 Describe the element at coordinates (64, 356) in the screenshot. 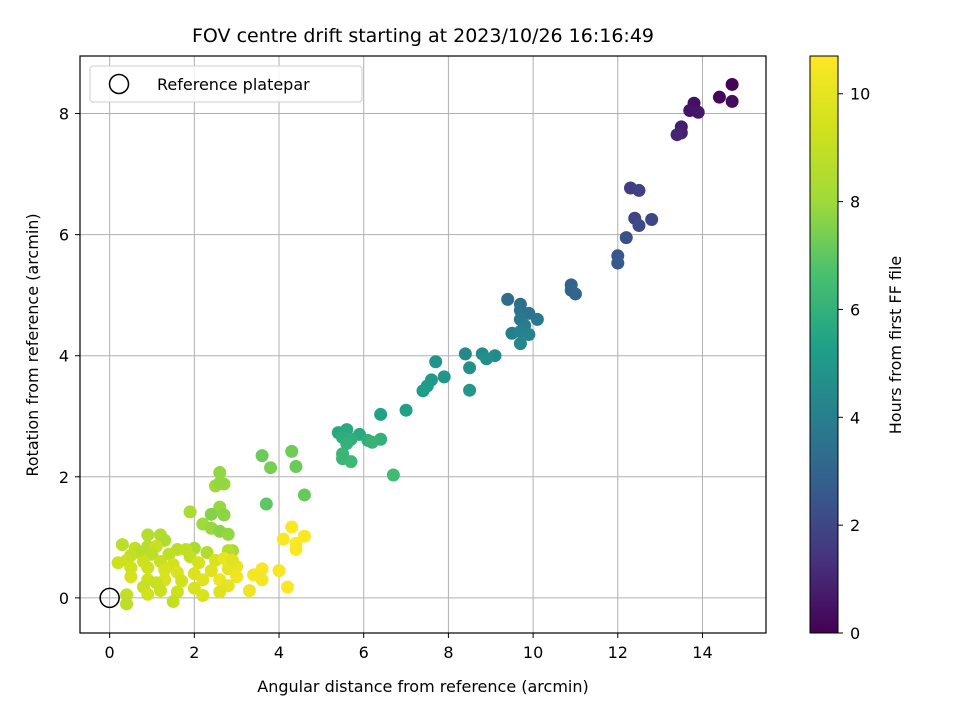

I see `y-tick-label: 4` at that location.